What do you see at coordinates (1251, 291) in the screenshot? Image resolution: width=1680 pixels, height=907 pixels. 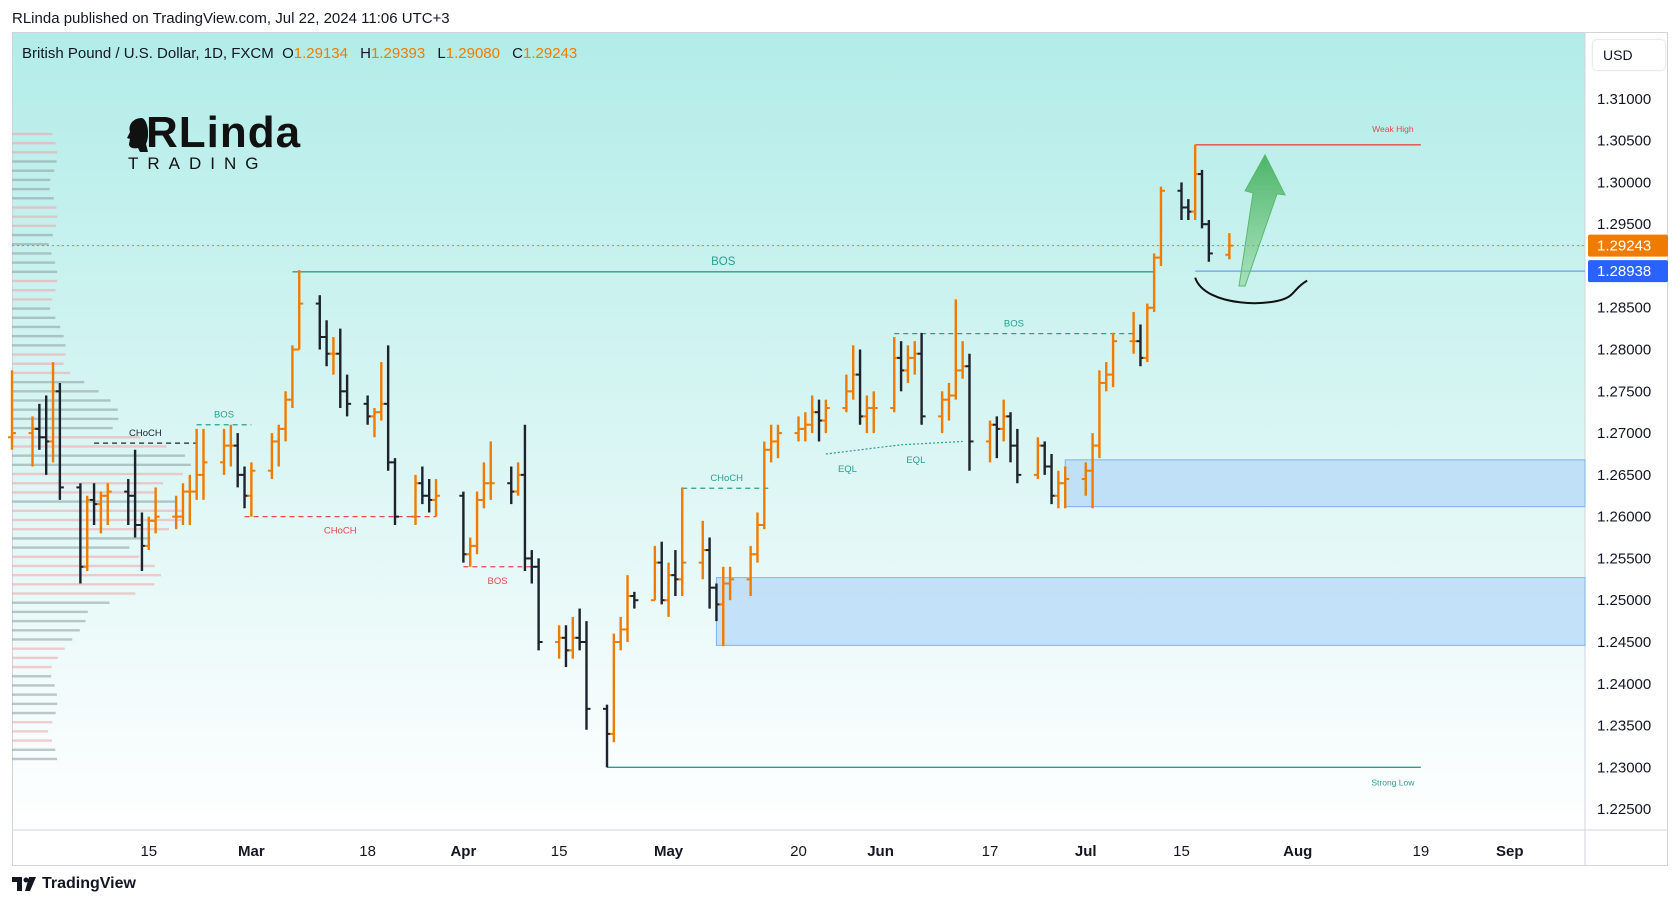 I see `drawn-curve` at bounding box center [1251, 291].